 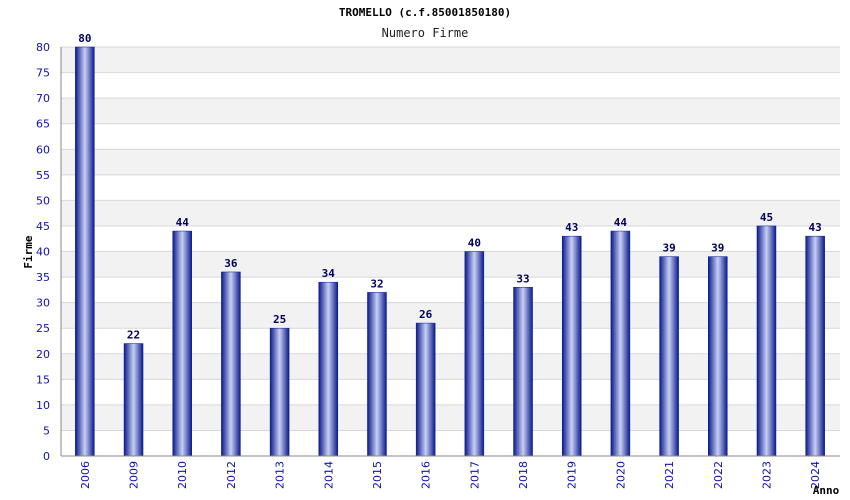 What do you see at coordinates (85, 475) in the screenshot?
I see `x-tick-label: 2006` at bounding box center [85, 475].